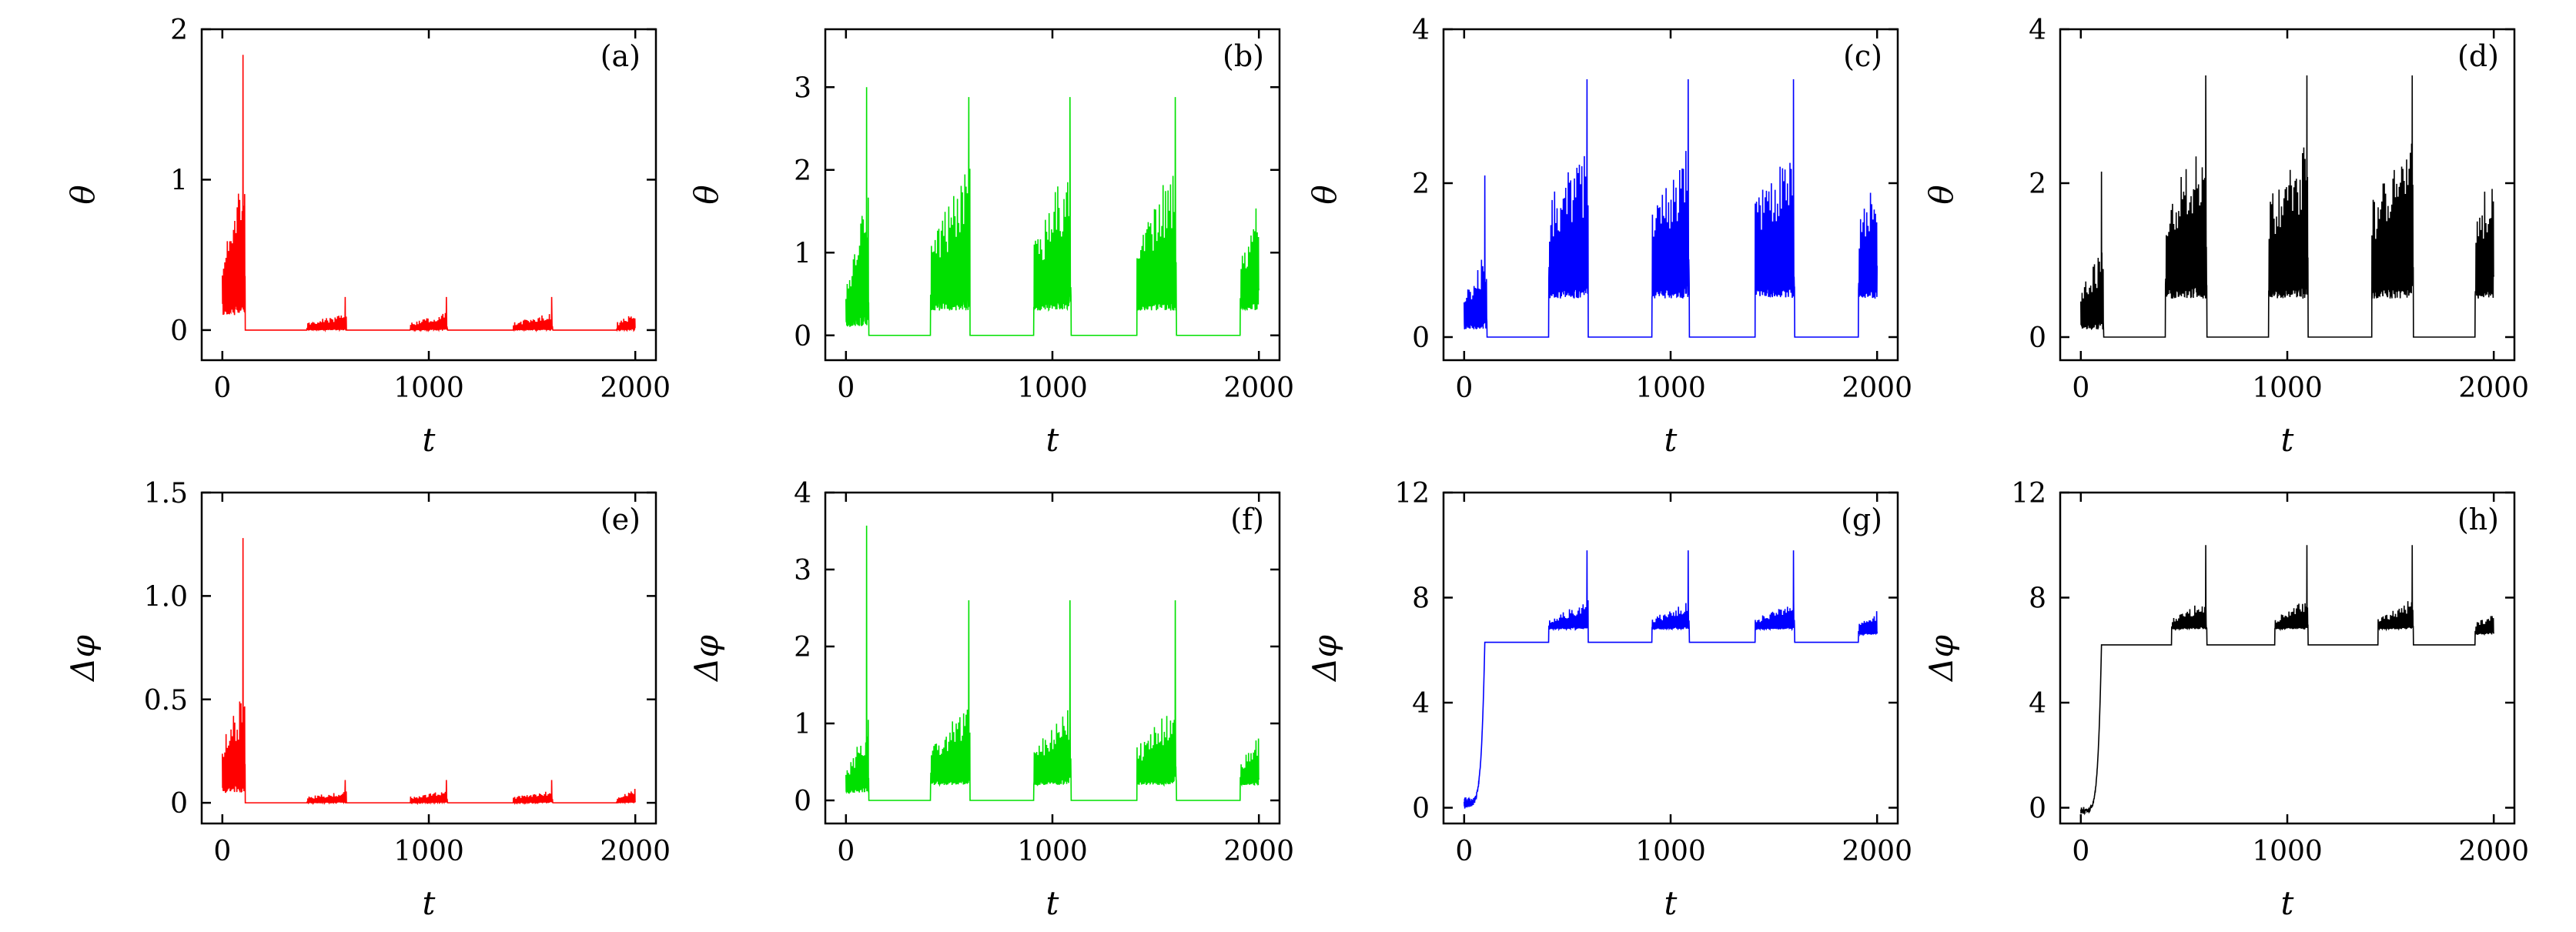 The width and height of the screenshot is (2576, 932). I want to click on y-tick-label: 0.5, so click(166, 701).